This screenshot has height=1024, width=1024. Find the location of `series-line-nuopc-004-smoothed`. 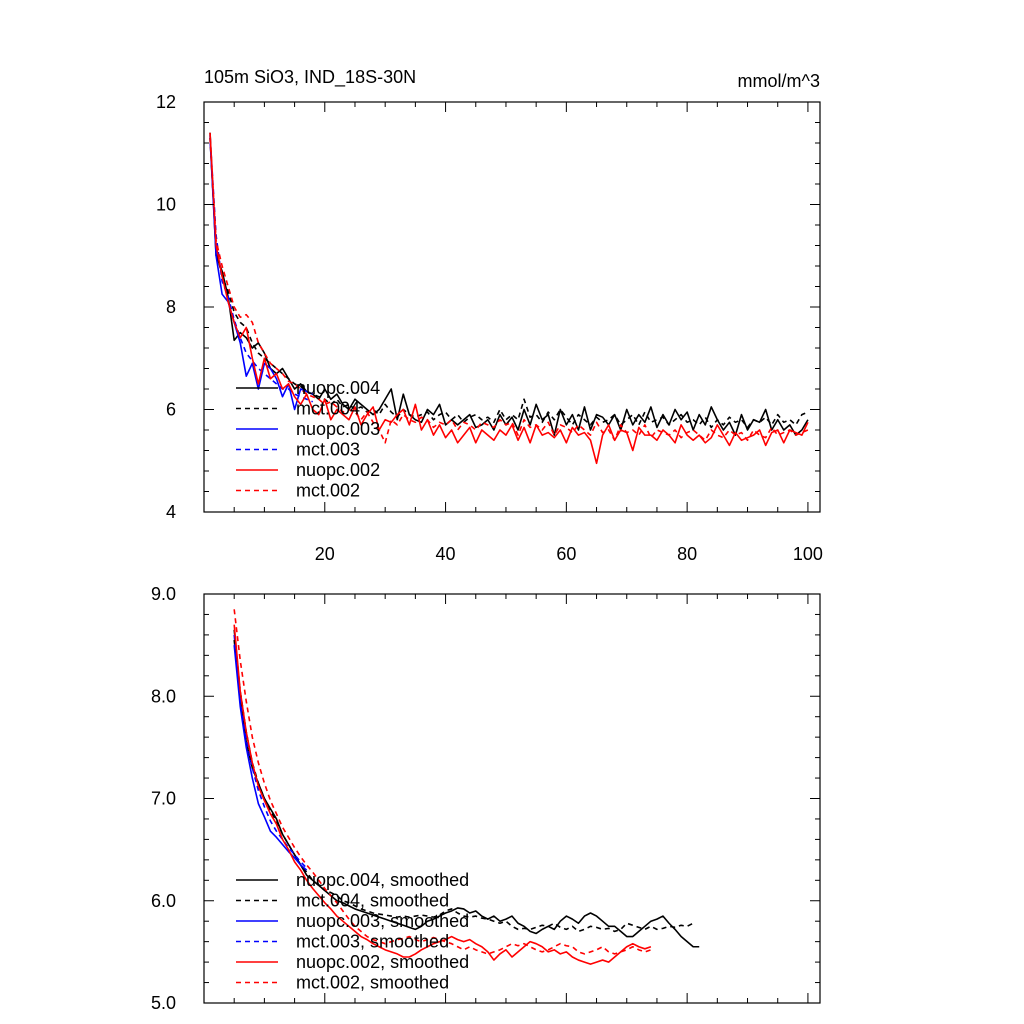

series-line-nuopc-004-smoothed is located at coordinates (466, 793).